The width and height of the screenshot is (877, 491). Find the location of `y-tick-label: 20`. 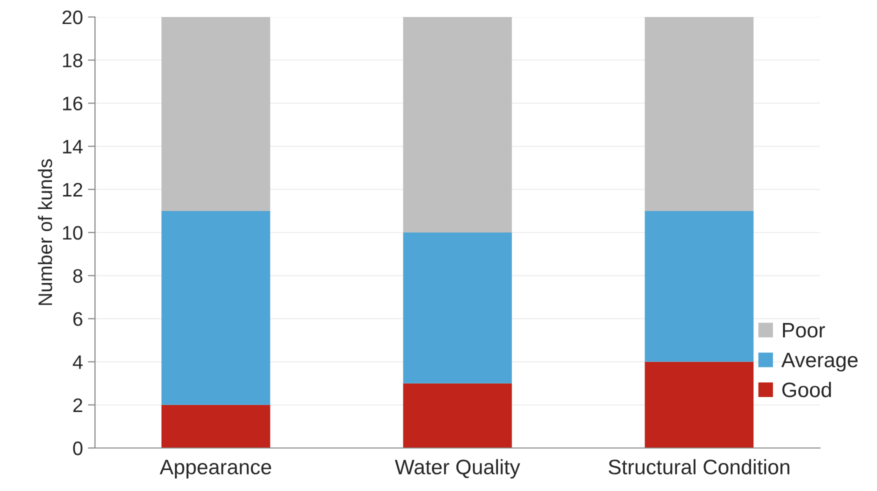

y-tick-label: 20 is located at coordinates (72, 17).